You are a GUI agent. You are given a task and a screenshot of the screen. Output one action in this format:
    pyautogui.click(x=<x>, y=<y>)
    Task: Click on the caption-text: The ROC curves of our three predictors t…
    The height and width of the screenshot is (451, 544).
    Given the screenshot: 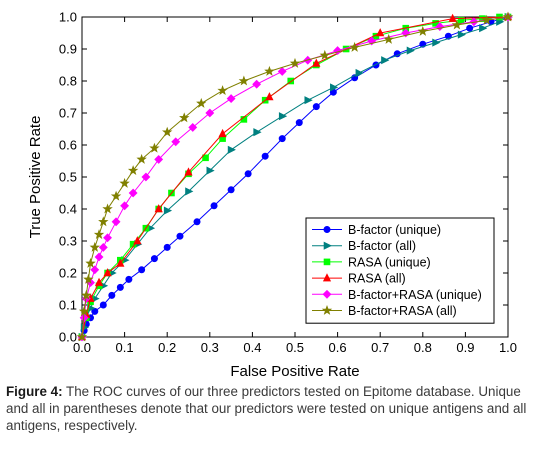 What is the action you would take?
    pyautogui.click(x=266, y=408)
    